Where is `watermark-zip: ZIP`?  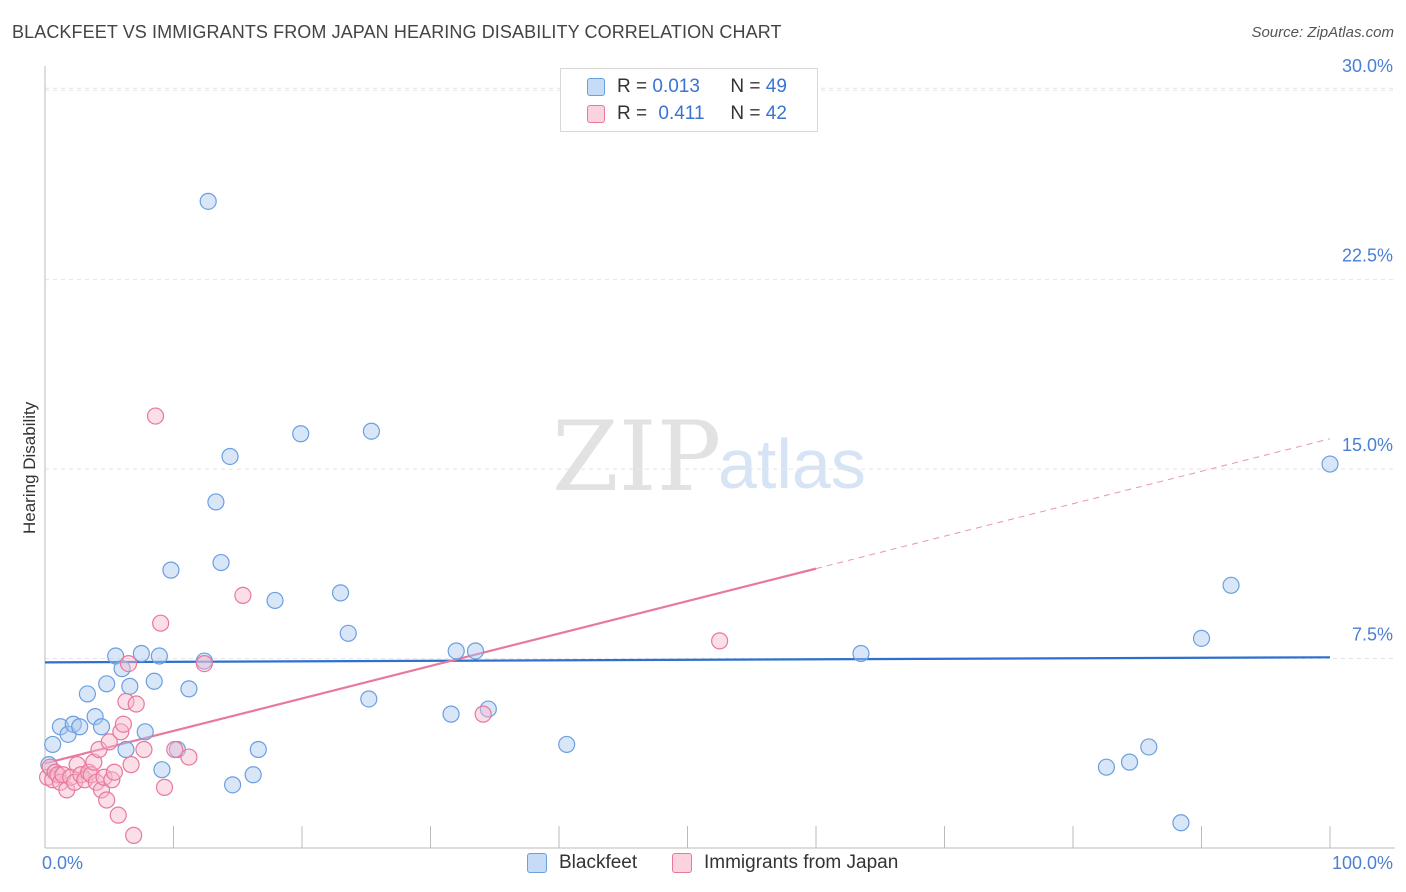
watermark-zip: ZIP is located at coordinates (636, 457).